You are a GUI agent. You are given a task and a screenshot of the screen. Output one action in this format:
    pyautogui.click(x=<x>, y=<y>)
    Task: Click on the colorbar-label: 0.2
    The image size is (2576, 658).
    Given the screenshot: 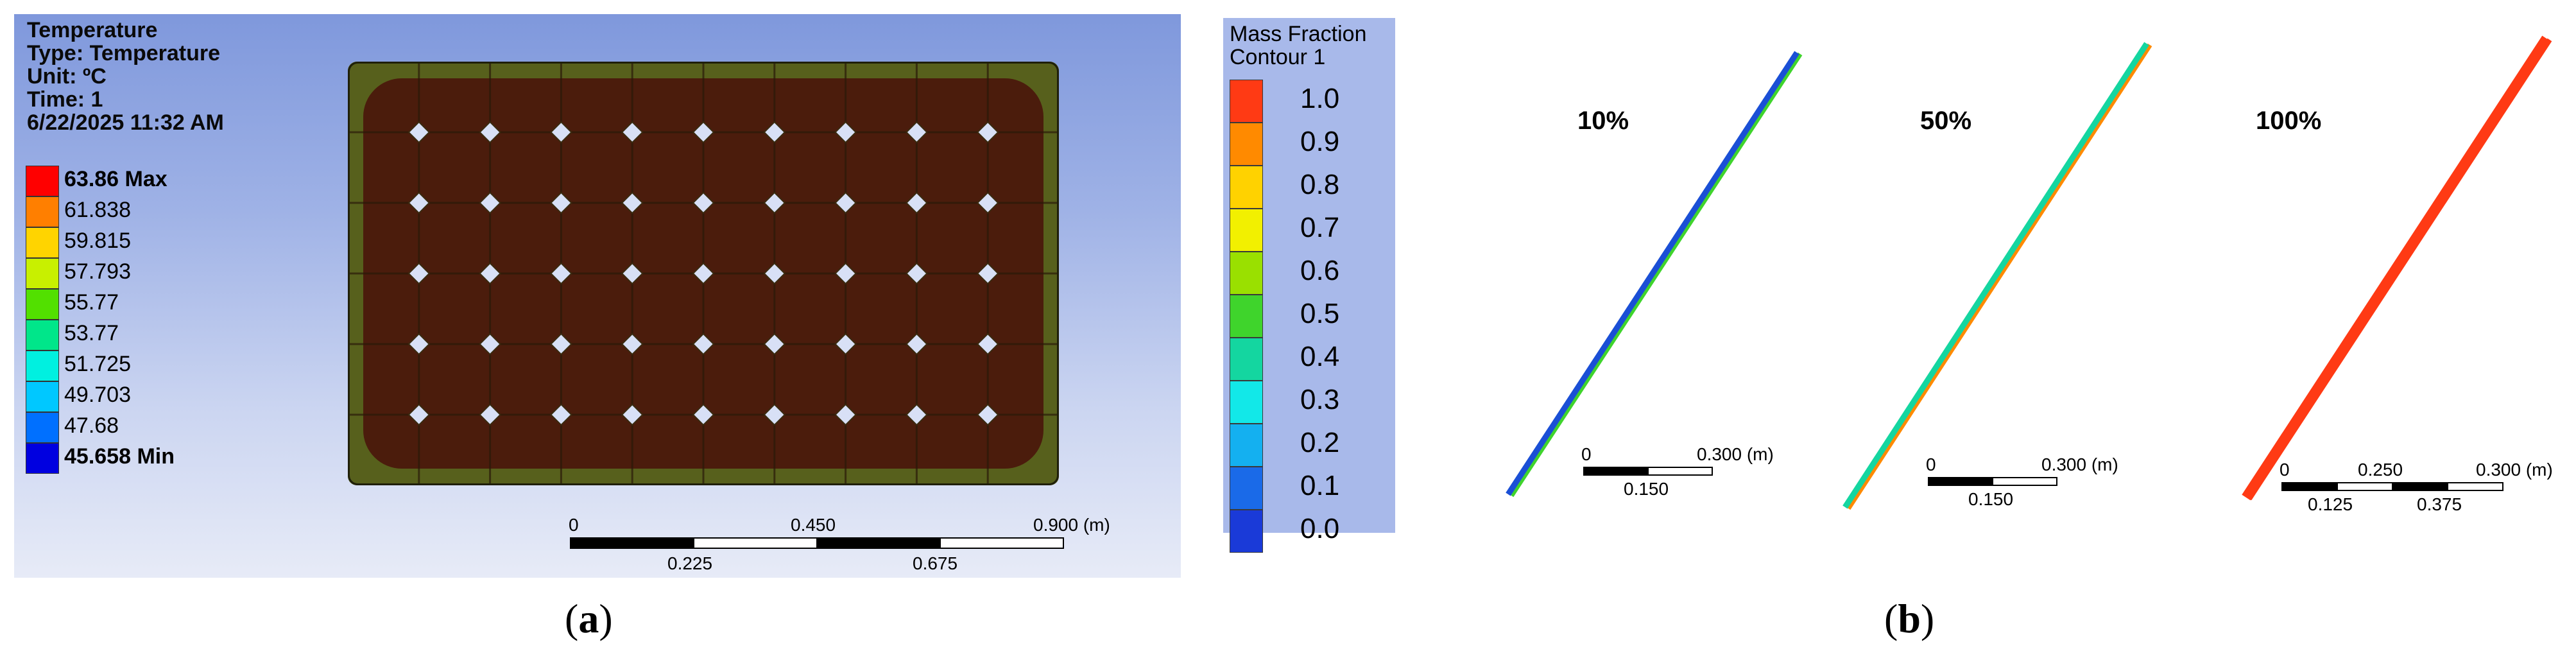 What is the action you would take?
    pyautogui.click(x=1320, y=443)
    